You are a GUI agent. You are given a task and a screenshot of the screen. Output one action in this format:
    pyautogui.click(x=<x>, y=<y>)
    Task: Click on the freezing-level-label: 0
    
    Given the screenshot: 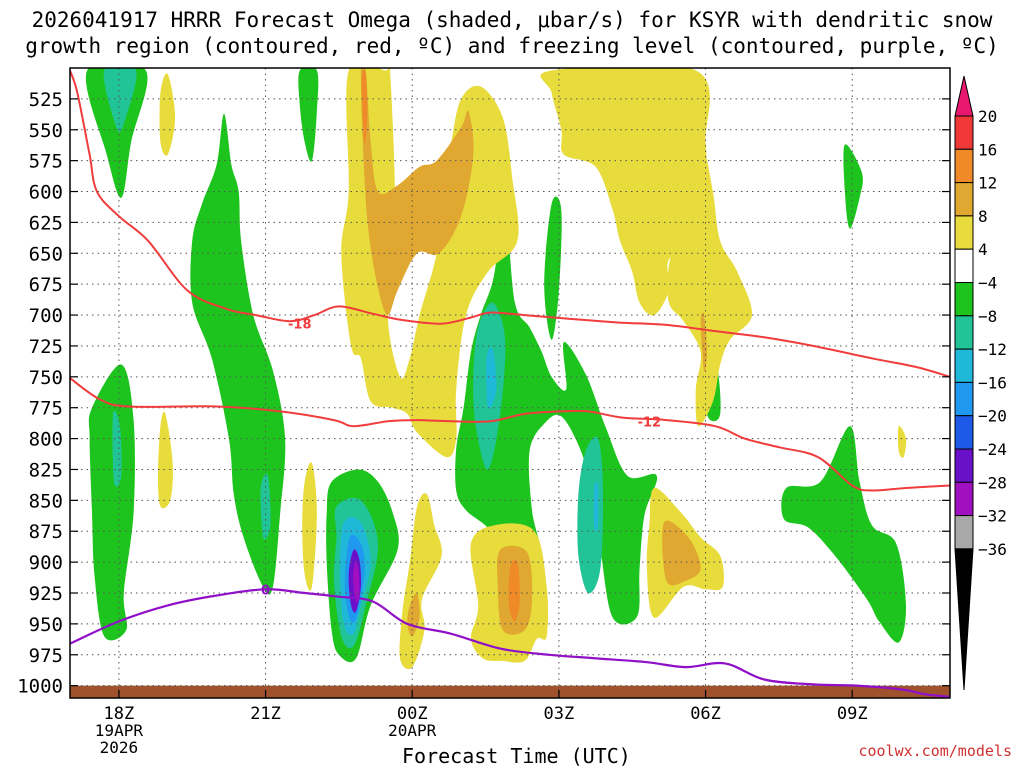 What is the action you would take?
    pyautogui.click(x=265, y=590)
    